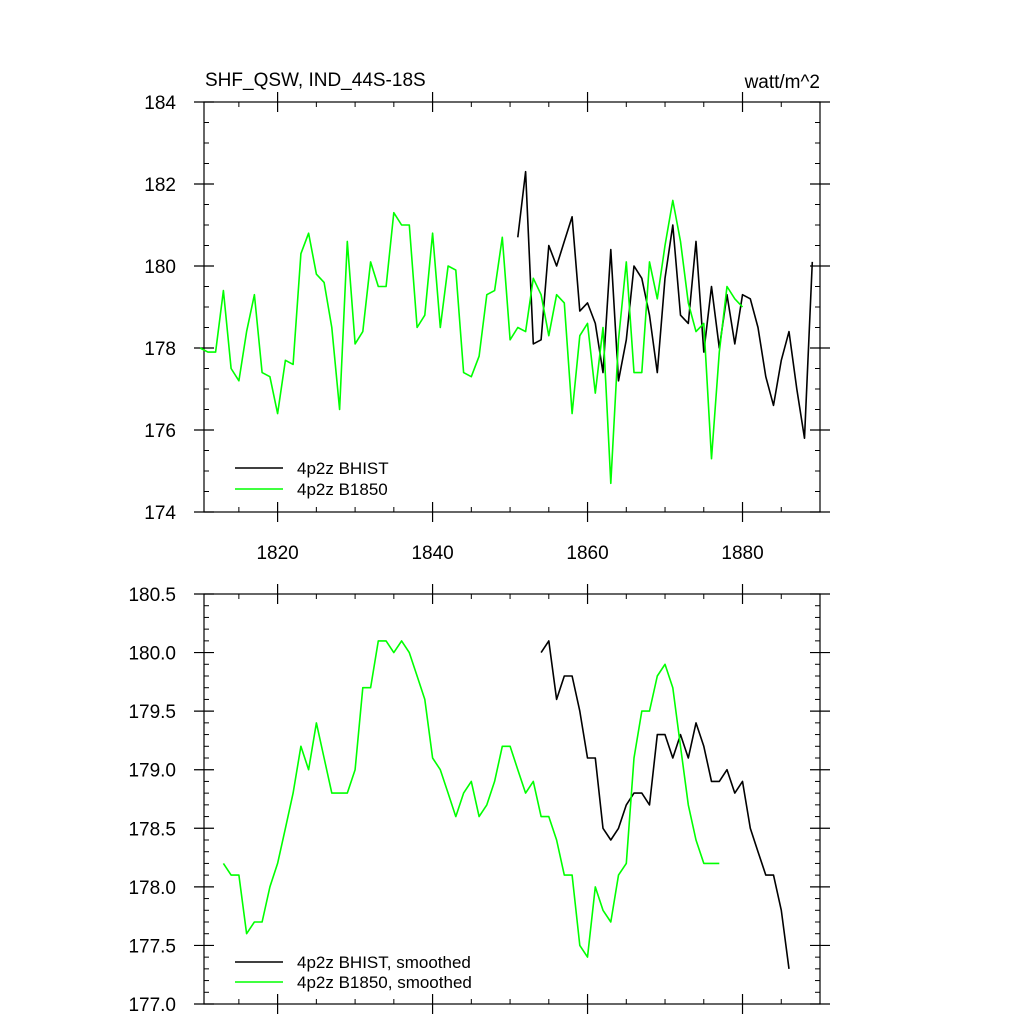 The width and height of the screenshot is (1024, 1024). What do you see at coordinates (782, 82) in the screenshot?
I see `top-chart-units: watt/m^2` at bounding box center [782, 82].